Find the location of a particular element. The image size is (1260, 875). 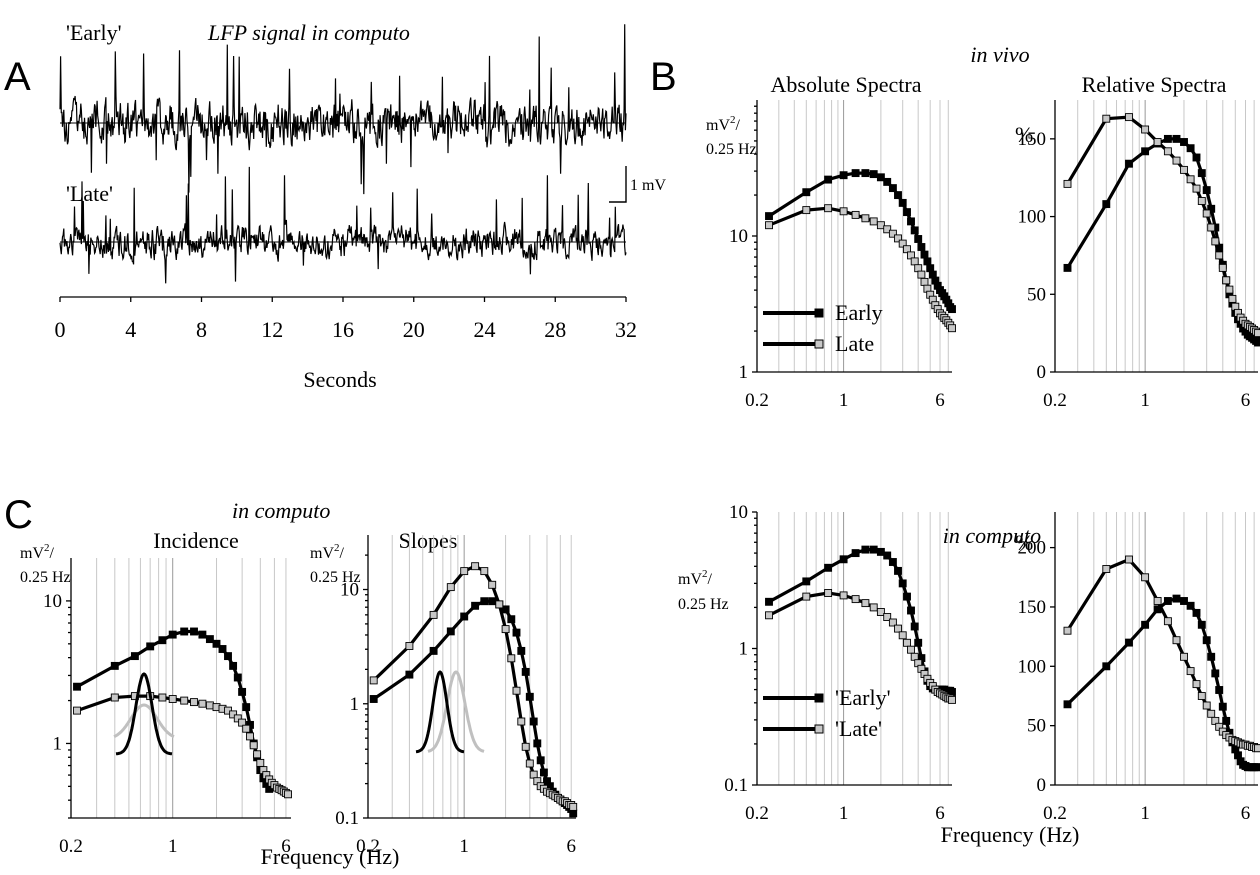

x-tick-label: 0.2 is located at coordinates (1055, 813).